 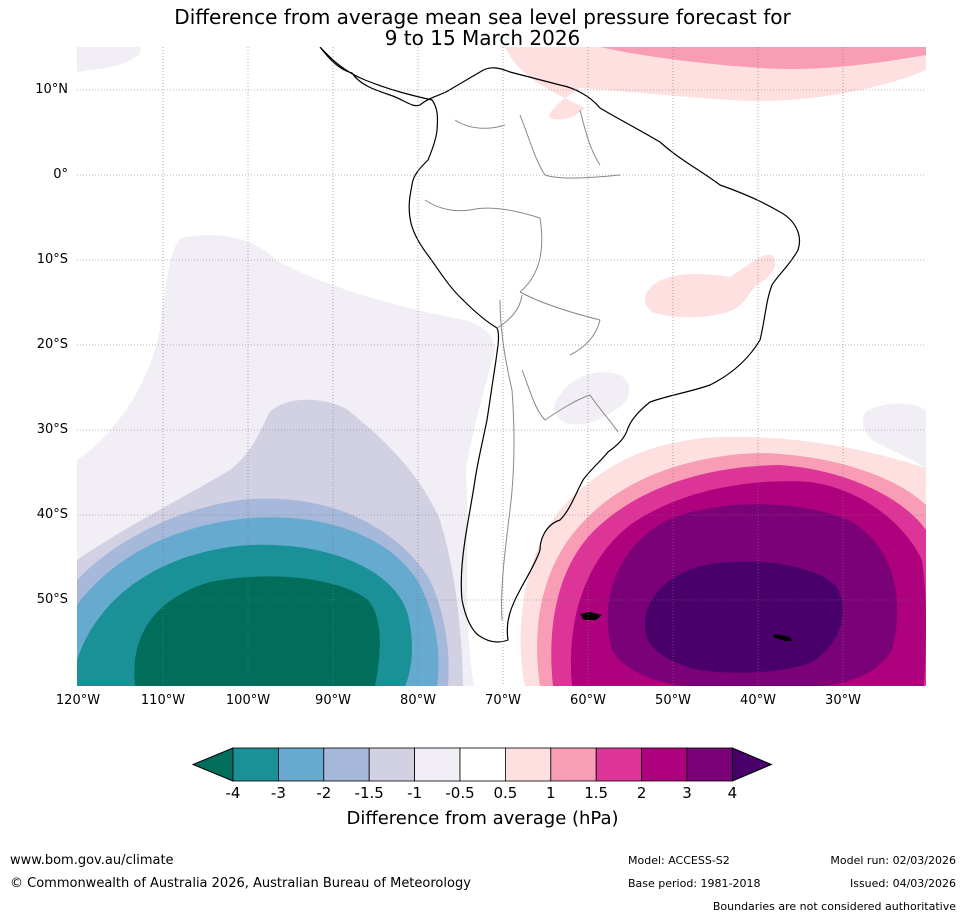 What do you see at coordinates (163, 700) in the screenshot?
I see `lon-label: 110°W` at bounding box center [163, 700].